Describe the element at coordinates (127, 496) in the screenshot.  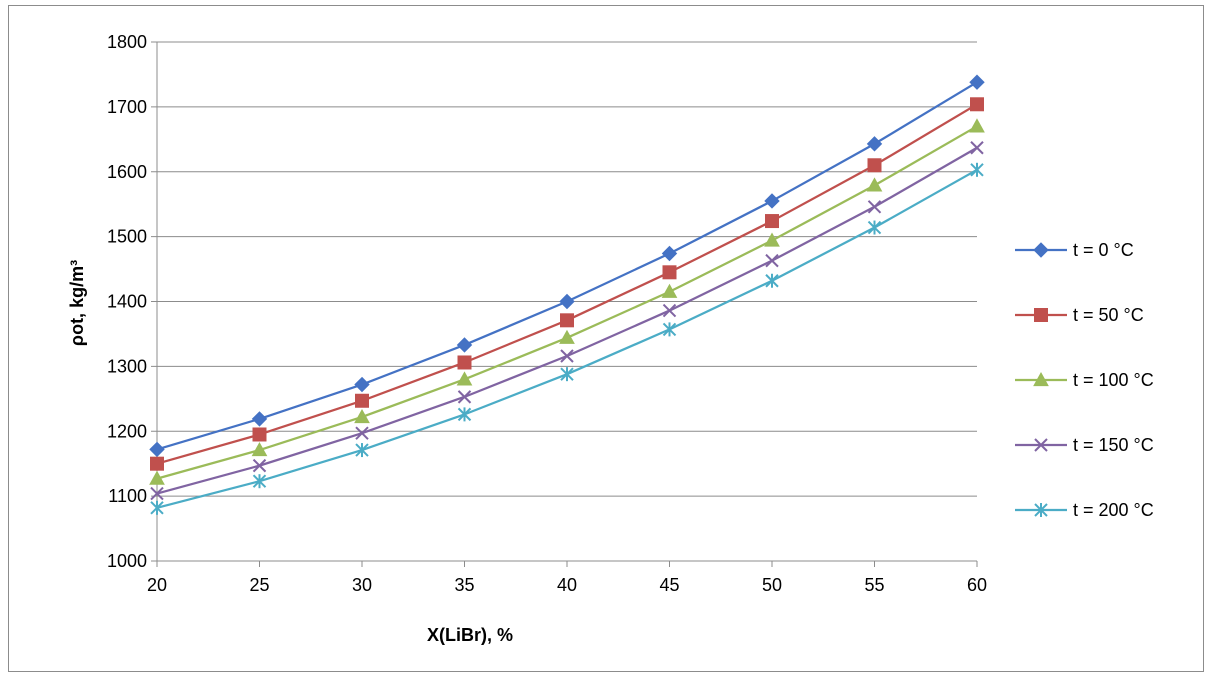
I see `y-tick-label: 1100` at that location.